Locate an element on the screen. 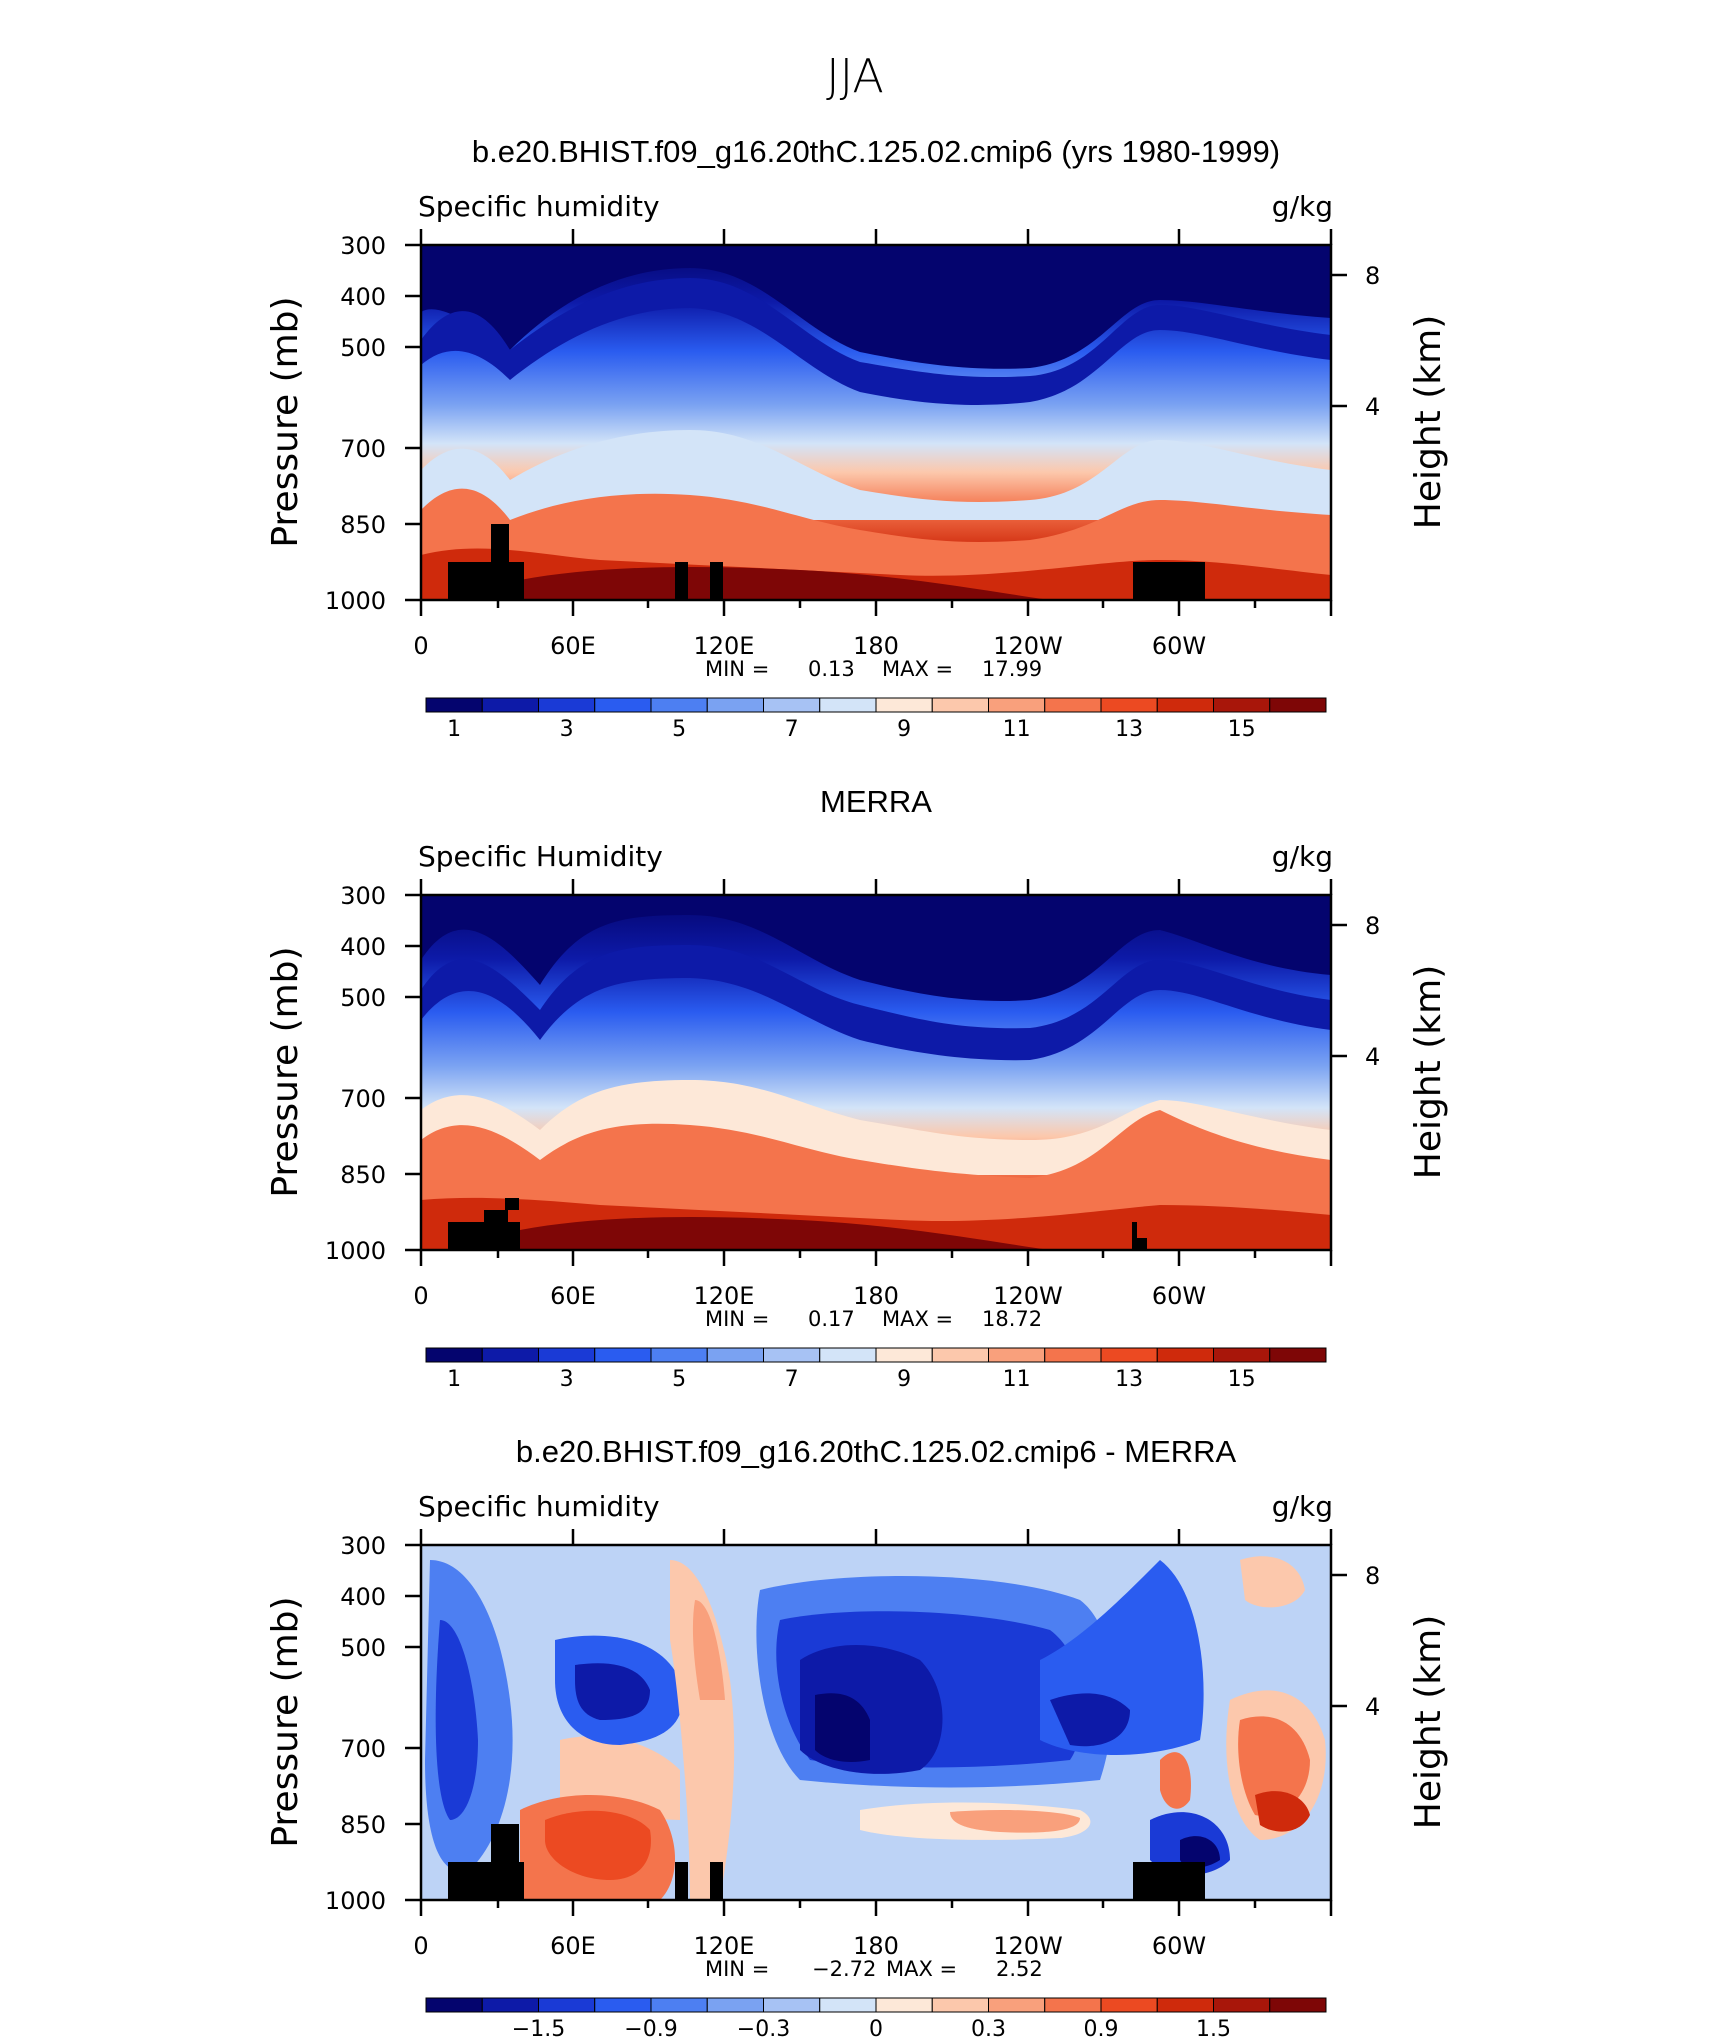  panel-3-min-label: MIN = is located at coordinates (737, 1969).